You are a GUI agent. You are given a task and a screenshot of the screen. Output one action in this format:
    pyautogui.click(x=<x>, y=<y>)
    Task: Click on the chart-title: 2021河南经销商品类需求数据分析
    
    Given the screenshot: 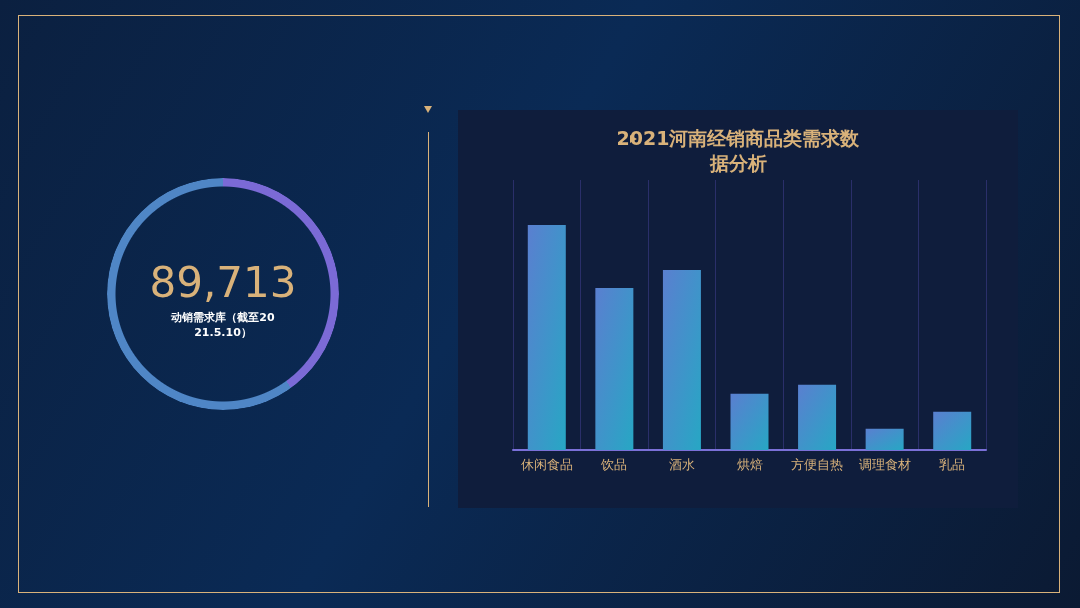 What is the action you would take?
    pyautogui.click(x=738, y=151)
    